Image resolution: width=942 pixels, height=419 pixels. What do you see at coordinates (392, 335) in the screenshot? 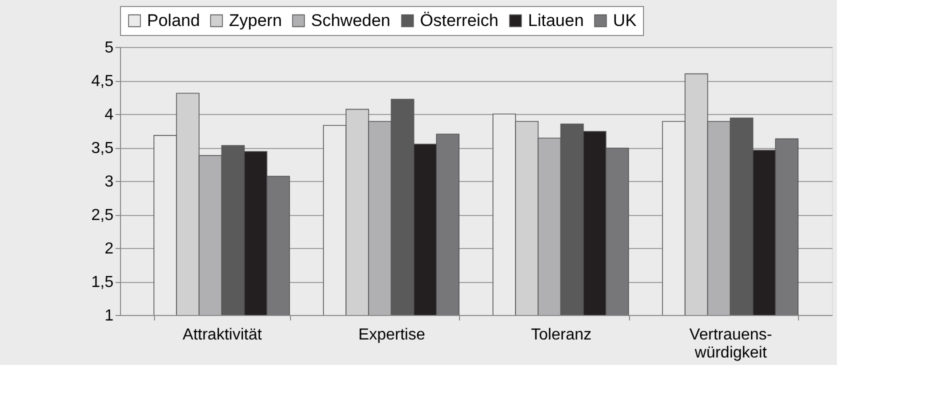
I see `x-tick-label: Expertise` at bounding box center [392, 335].